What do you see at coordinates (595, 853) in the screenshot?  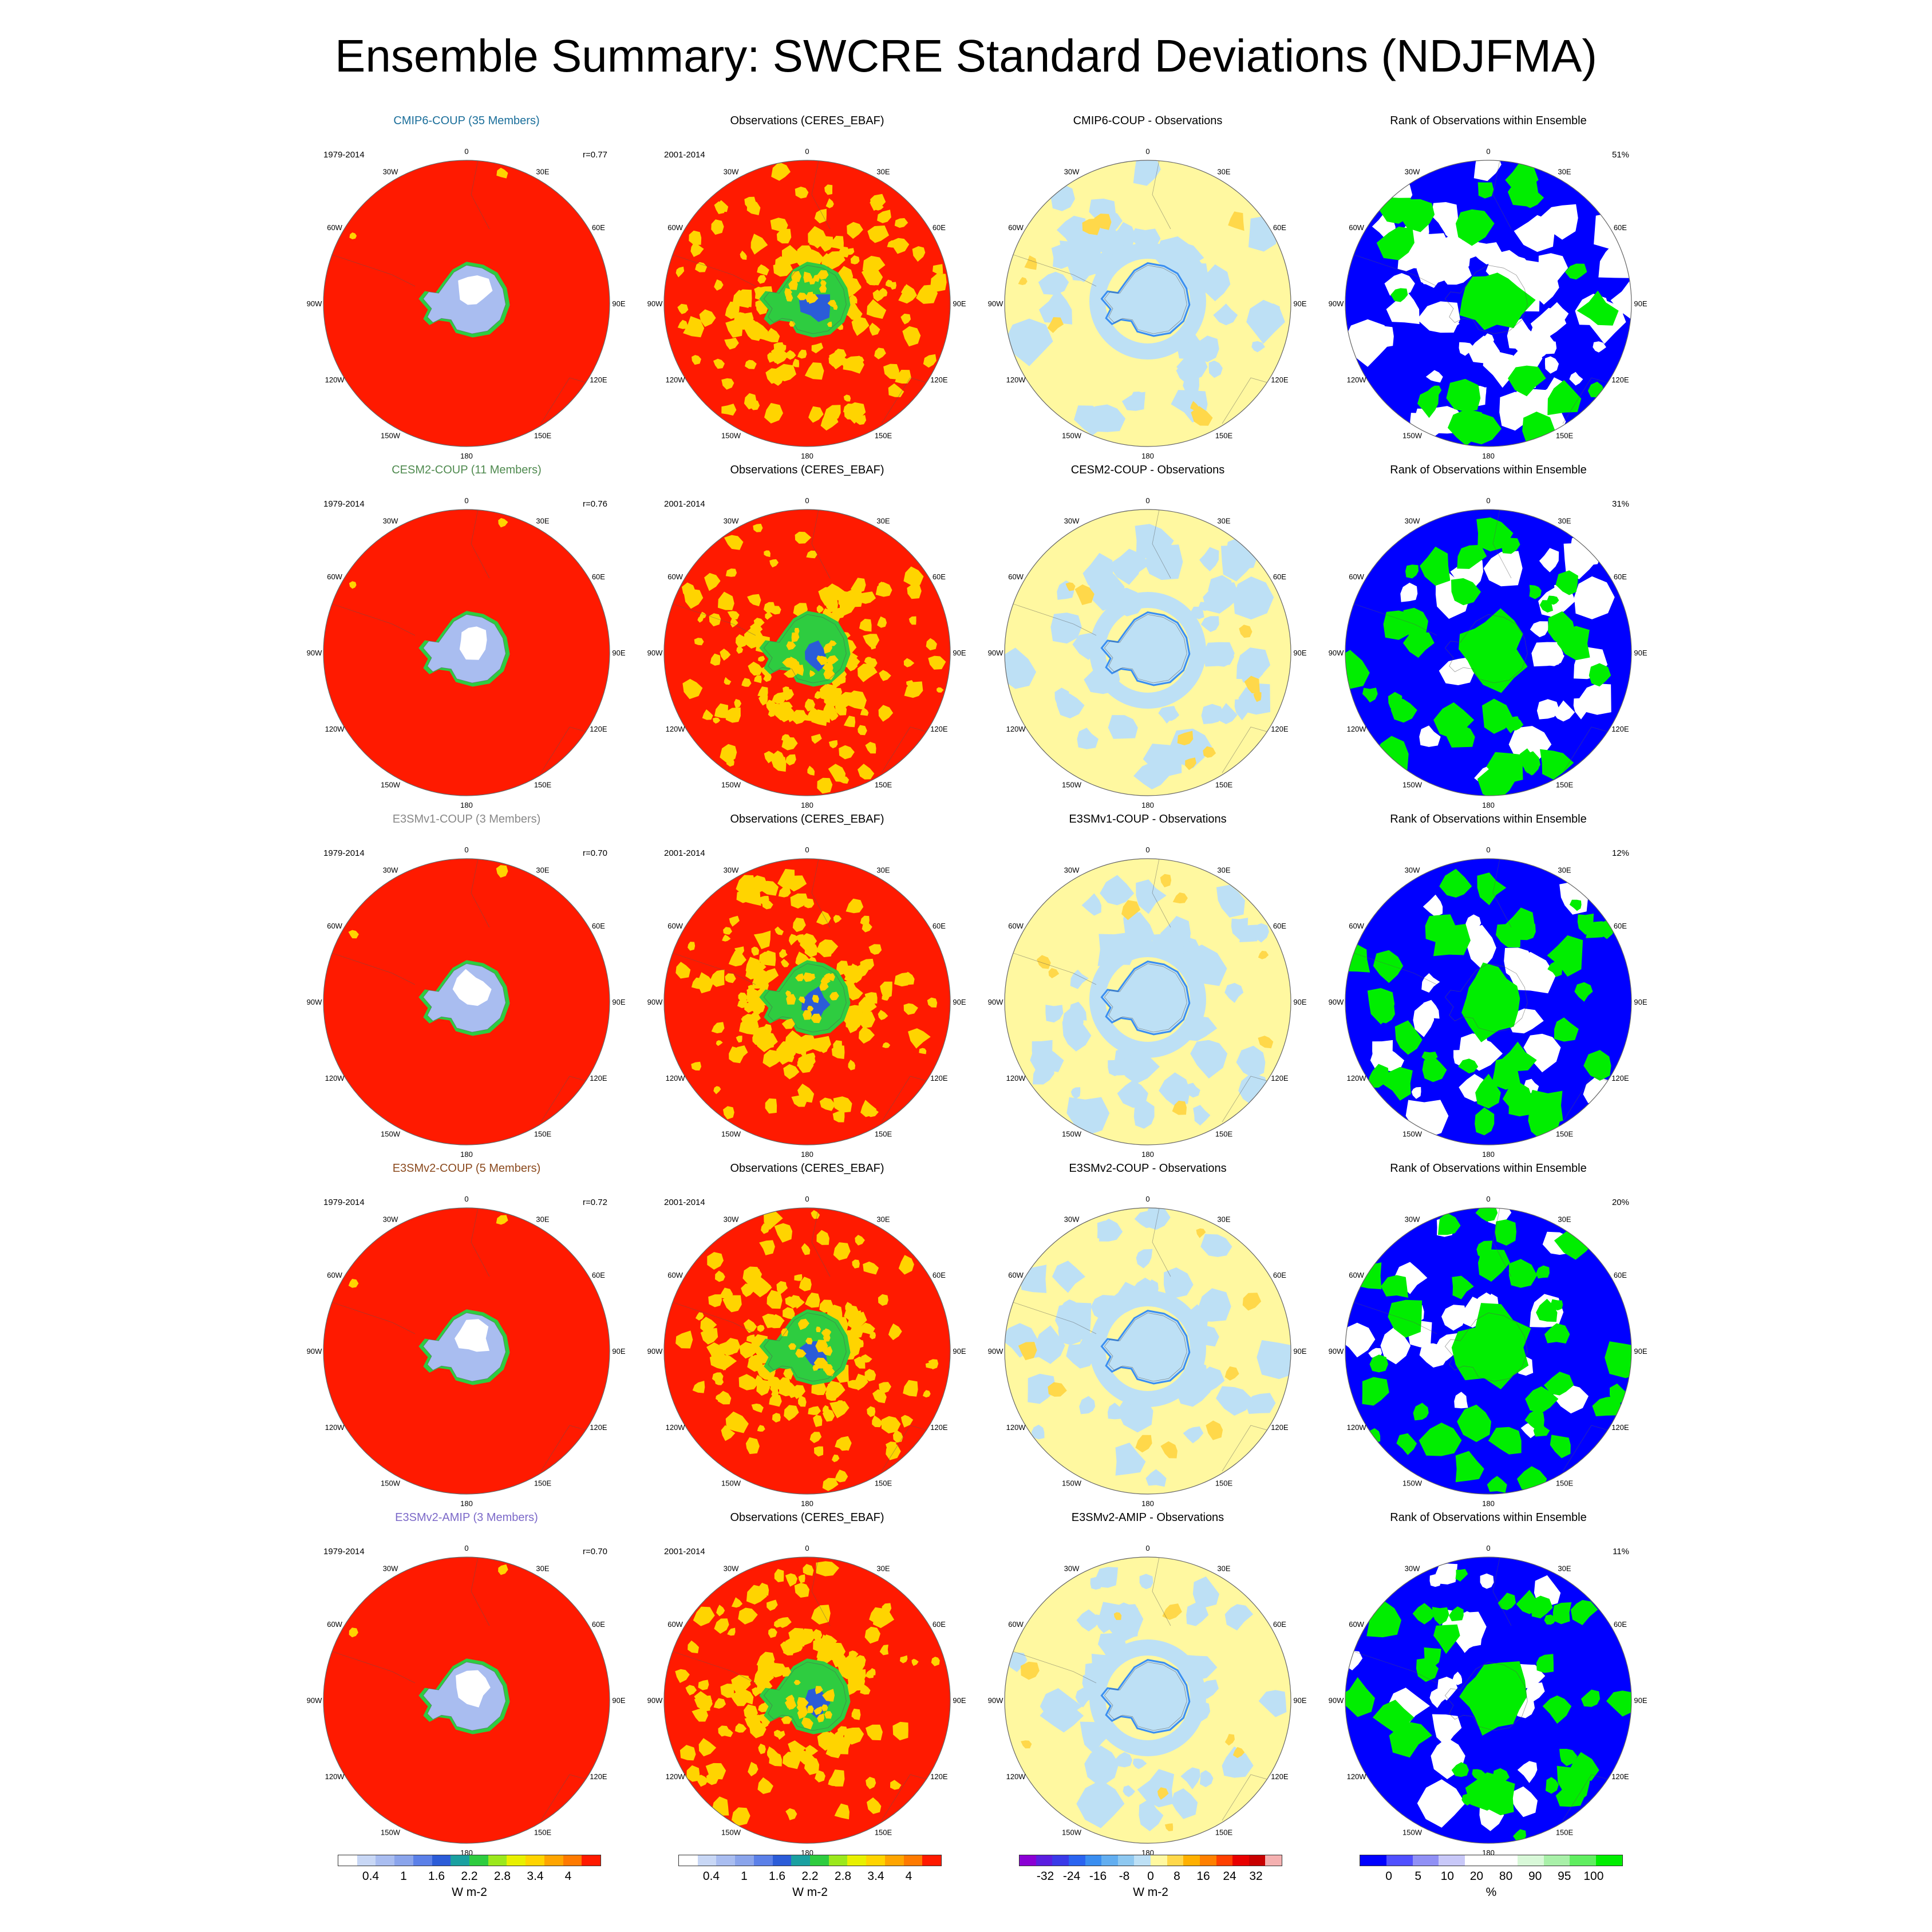 I see `correlation-label: r=0.70` at bounding box center [595, 853].